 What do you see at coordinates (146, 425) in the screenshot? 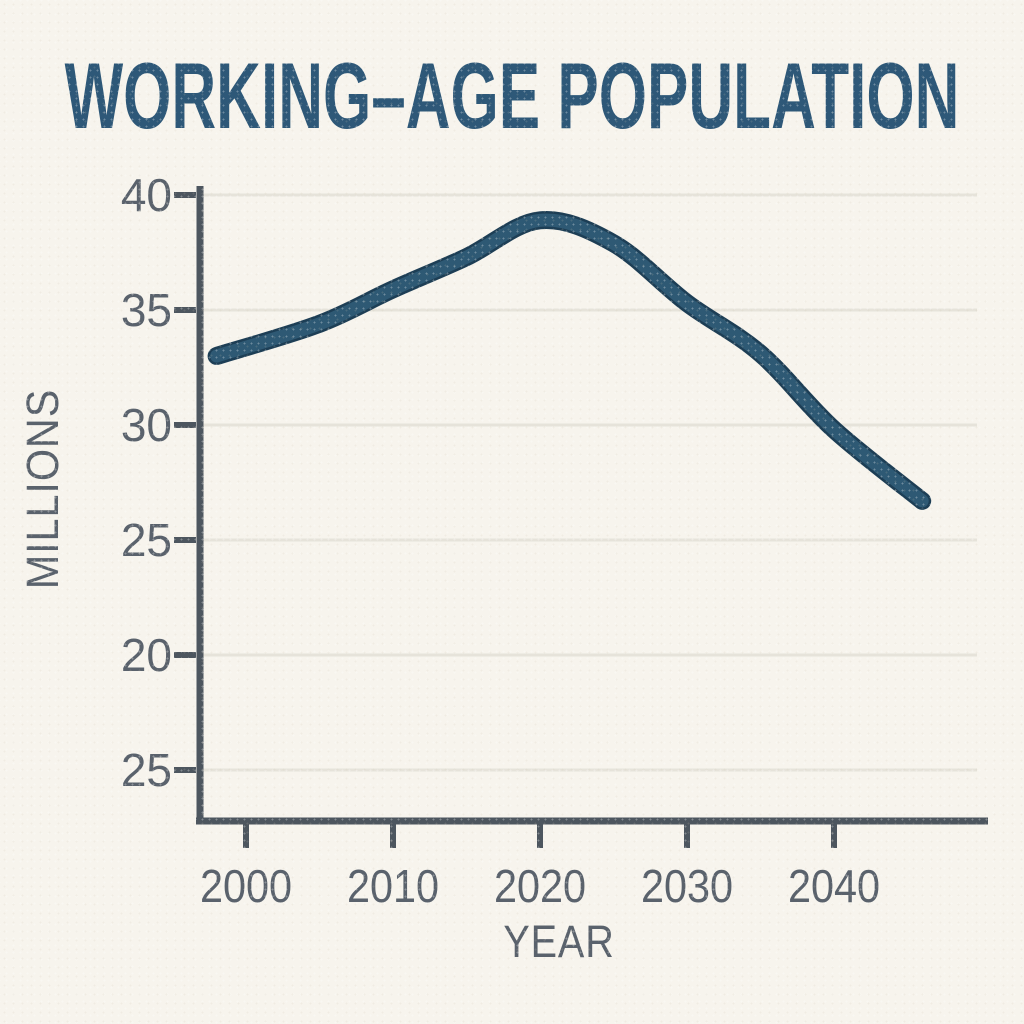
I see `y-tick-label: 30` at bounding box center [146, 425].